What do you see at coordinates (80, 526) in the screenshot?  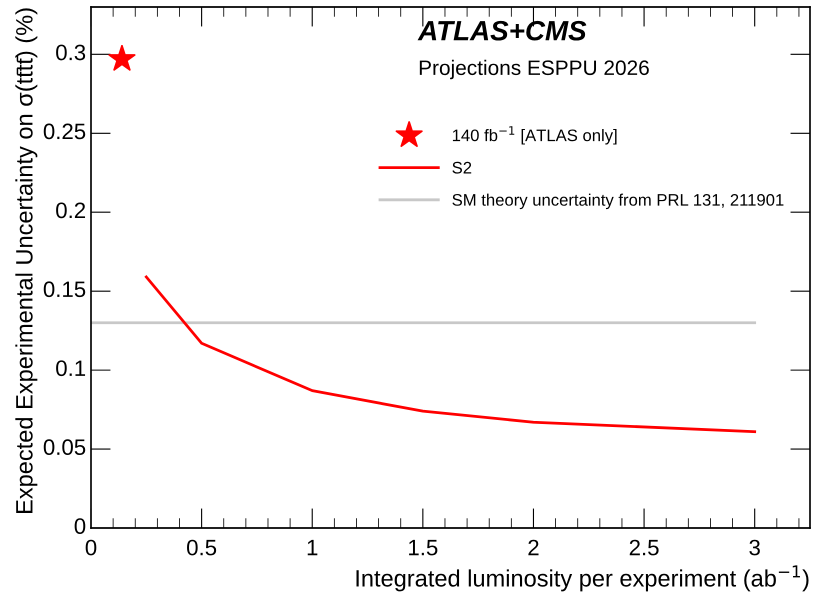 I see `y-tick-label: 0` at bounding box center [80, 526].